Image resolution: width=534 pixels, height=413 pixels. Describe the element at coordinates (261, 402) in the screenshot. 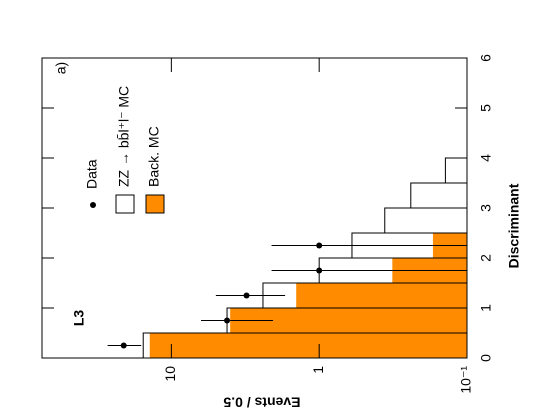

I see `y-axis-label: Events / 0.5` at that location.